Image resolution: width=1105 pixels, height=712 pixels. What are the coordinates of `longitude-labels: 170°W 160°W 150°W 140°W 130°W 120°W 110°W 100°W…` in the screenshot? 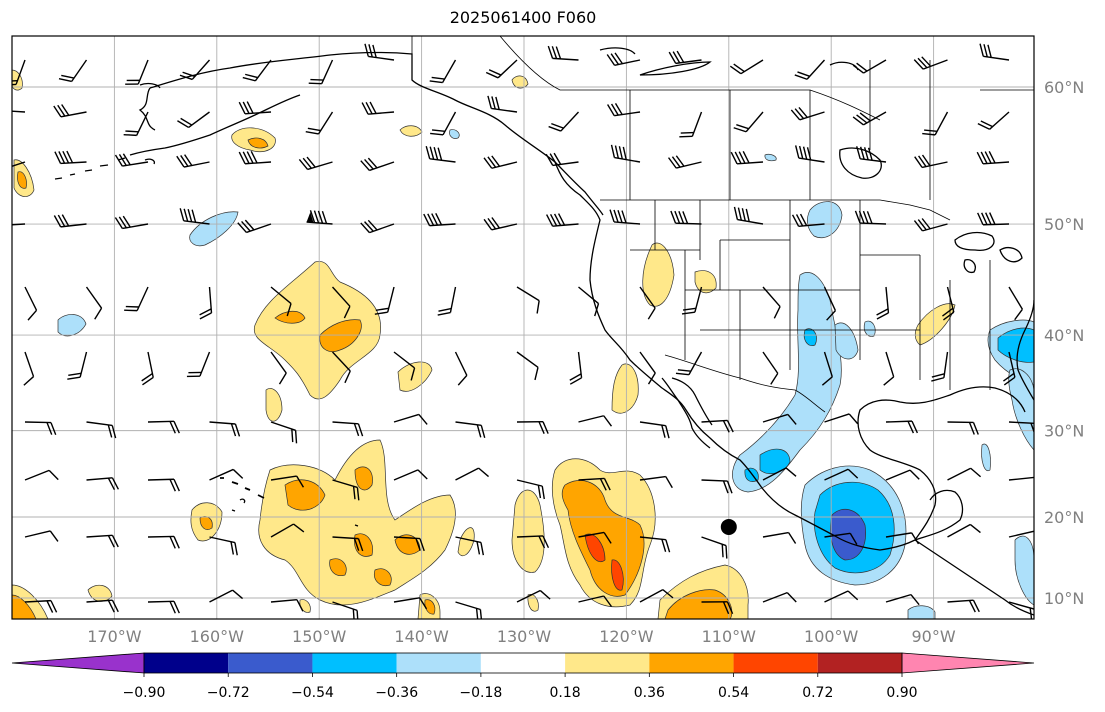 It's located at (521, 636).